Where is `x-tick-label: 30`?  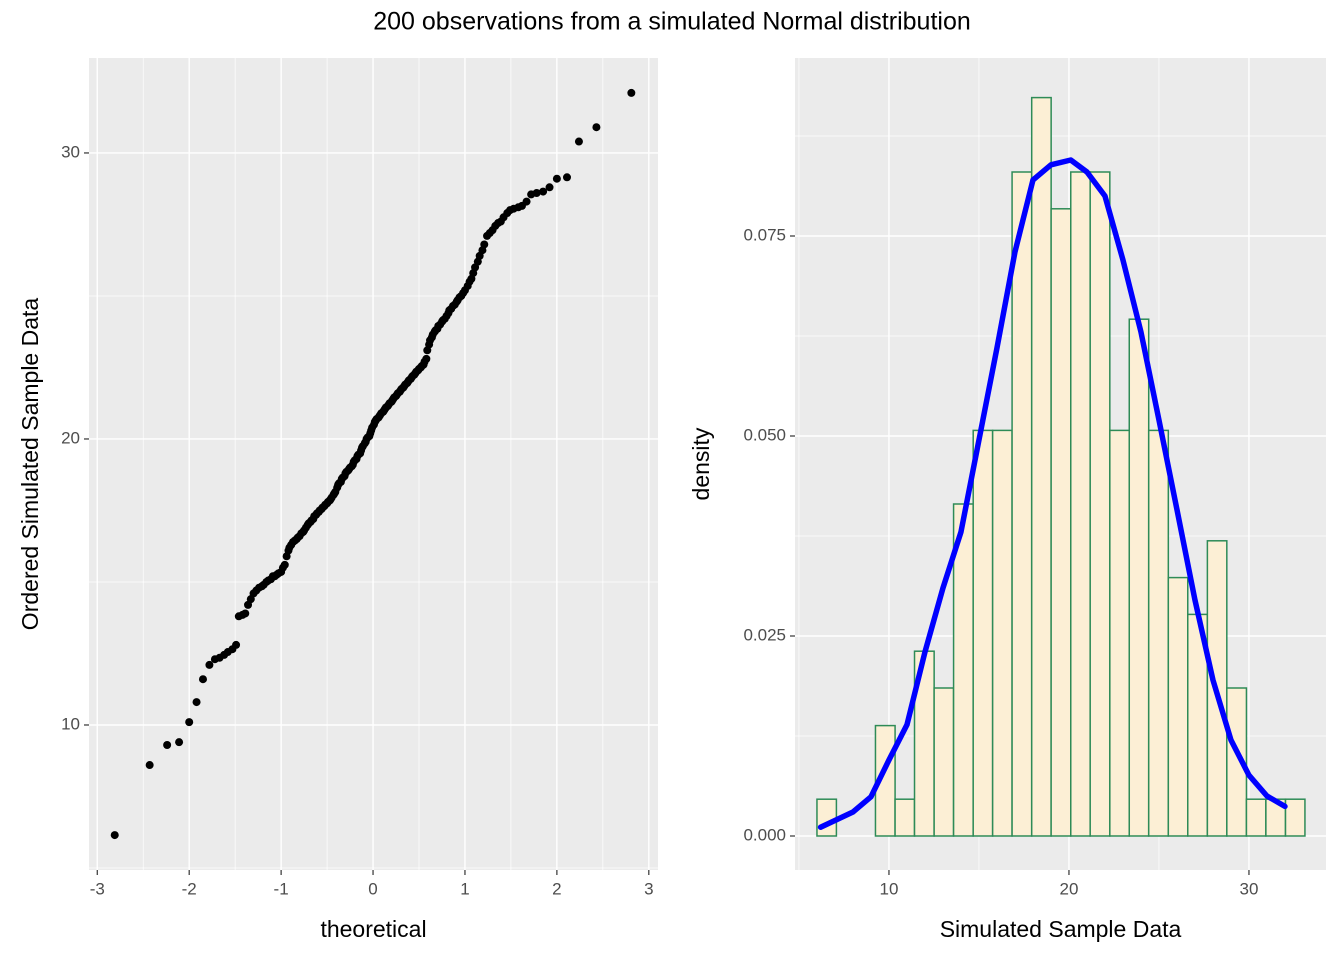
x-tick-label: 30 is located at coordinates (1248, 888).